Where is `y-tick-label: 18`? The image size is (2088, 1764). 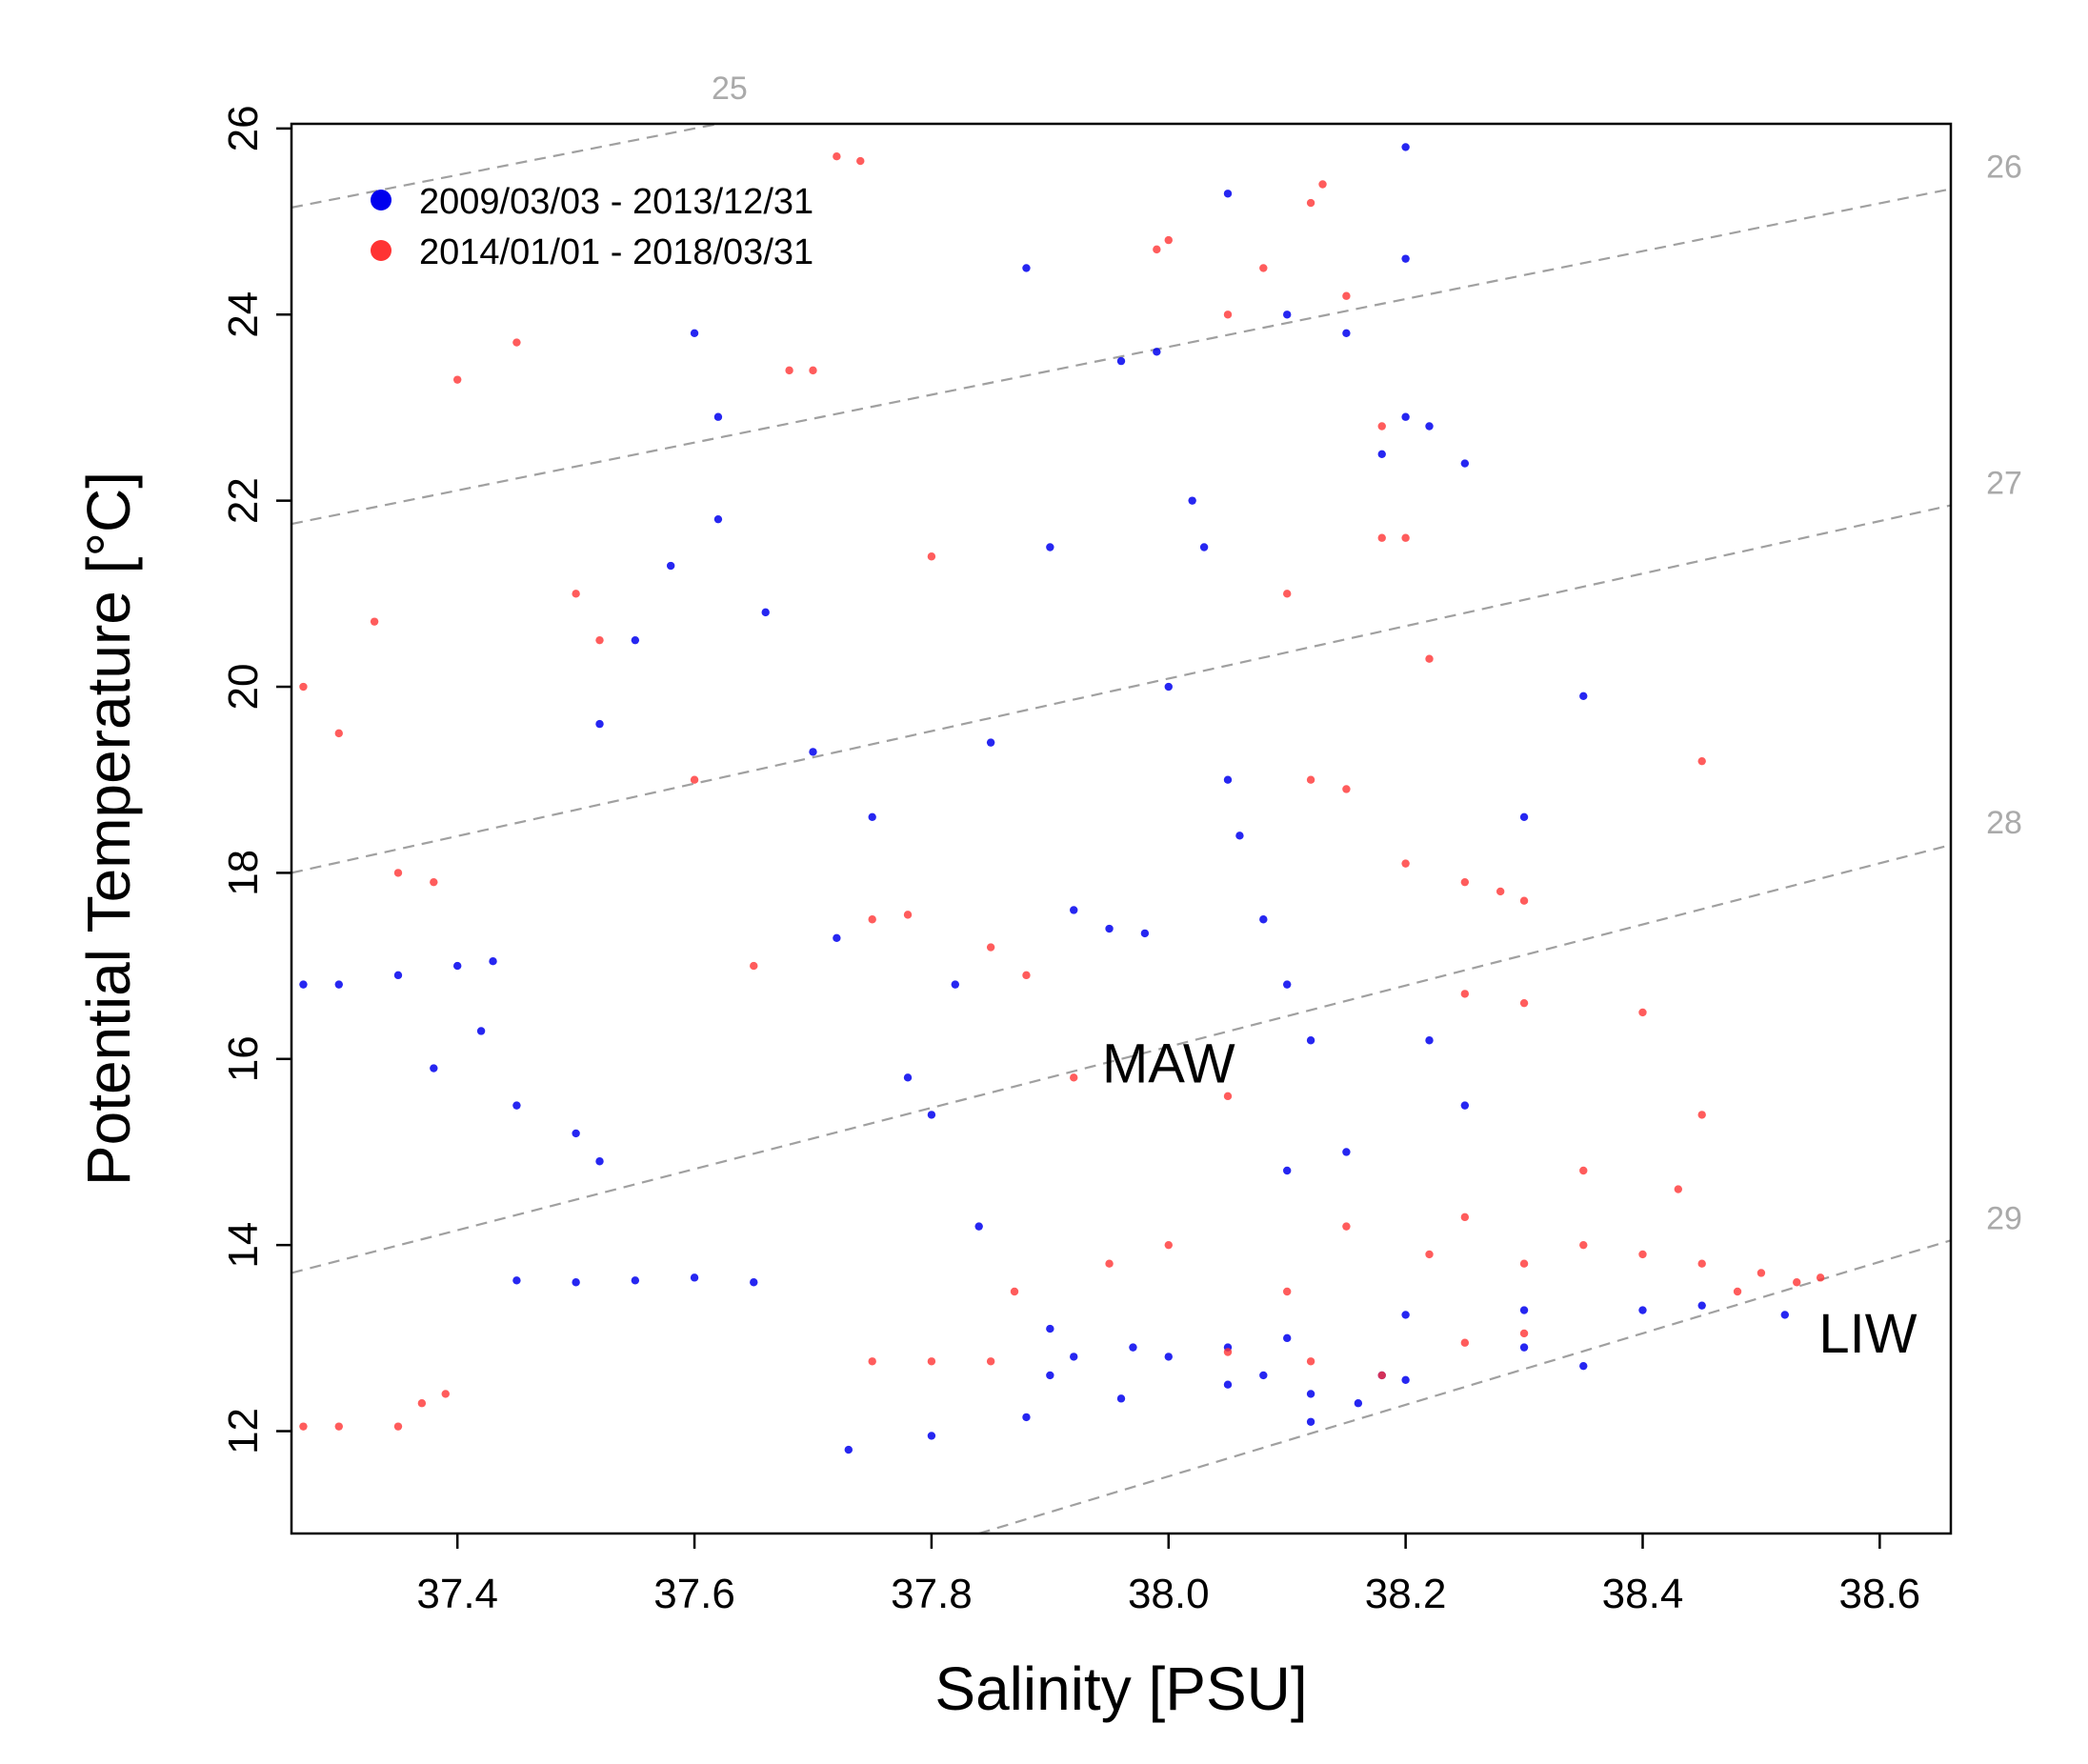 y-tick-label: 18 is located at coordinates (243, 873).